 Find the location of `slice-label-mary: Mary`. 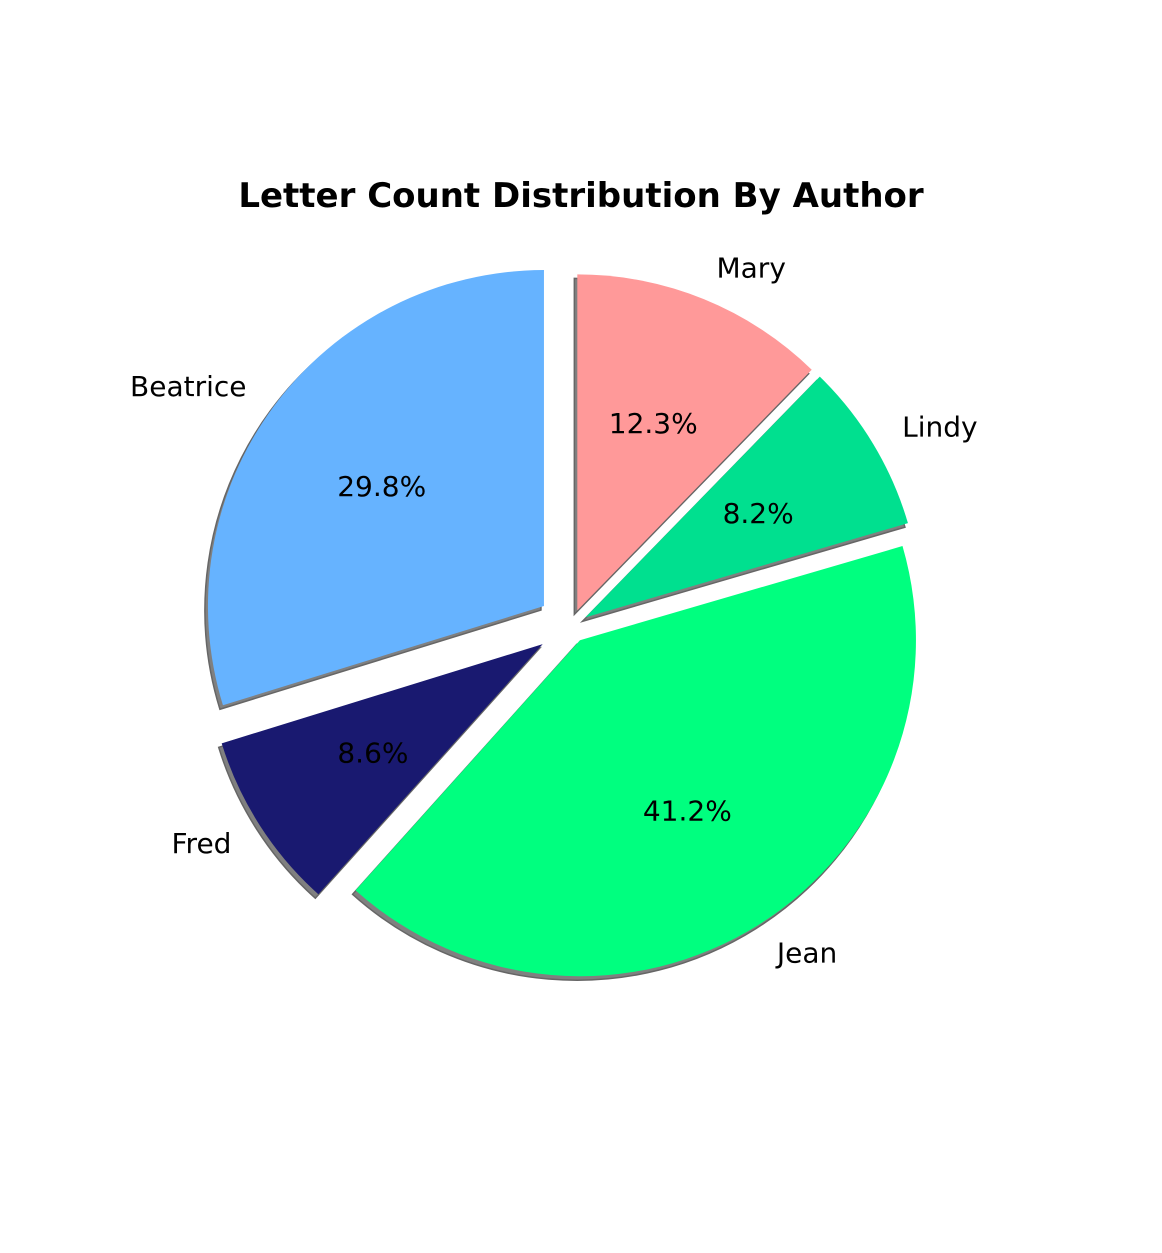

slice-label-mary: Mary is located at coordinates (750, 268).